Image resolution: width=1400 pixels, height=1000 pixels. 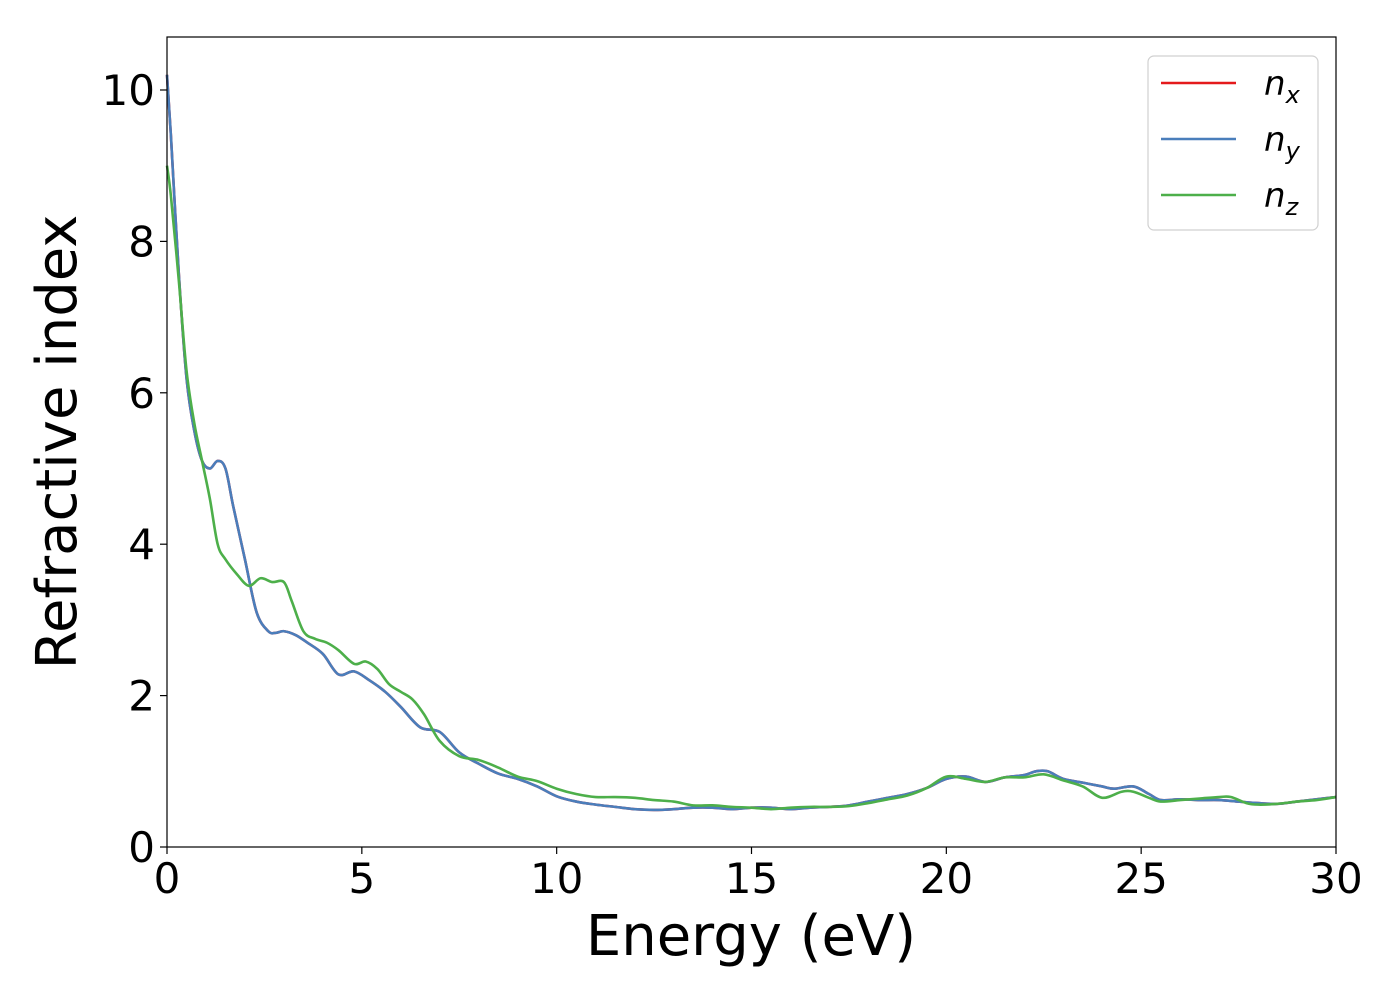 What do you see at coordinates (141, 696) in the screenshot?
I see `y-tick-label: 2` at bounding box center [141, 696].